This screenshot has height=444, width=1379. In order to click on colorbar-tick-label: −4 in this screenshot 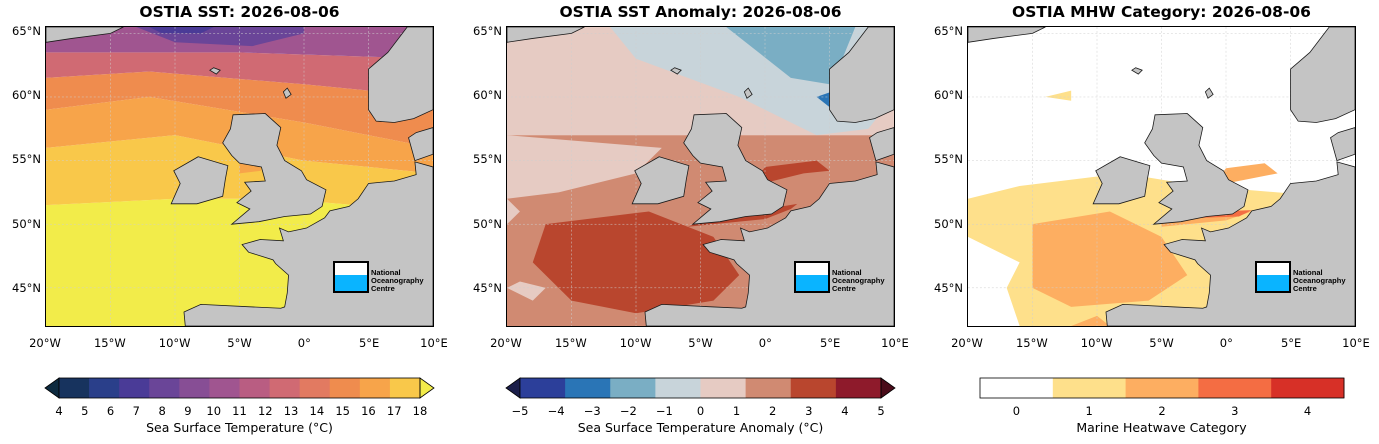, I will do `click(556, 411)`.